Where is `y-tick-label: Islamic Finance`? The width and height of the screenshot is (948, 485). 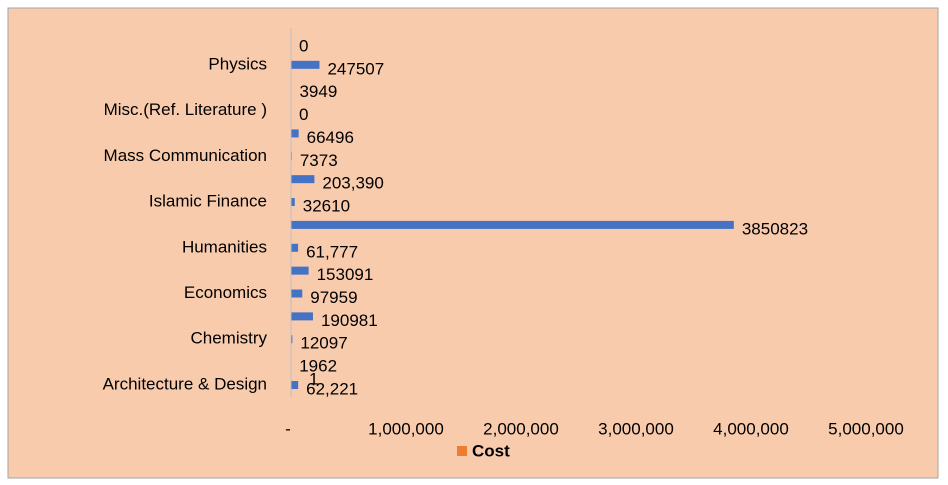 y-tick-label: Islamic Finance is located at coordinates (208, 201).